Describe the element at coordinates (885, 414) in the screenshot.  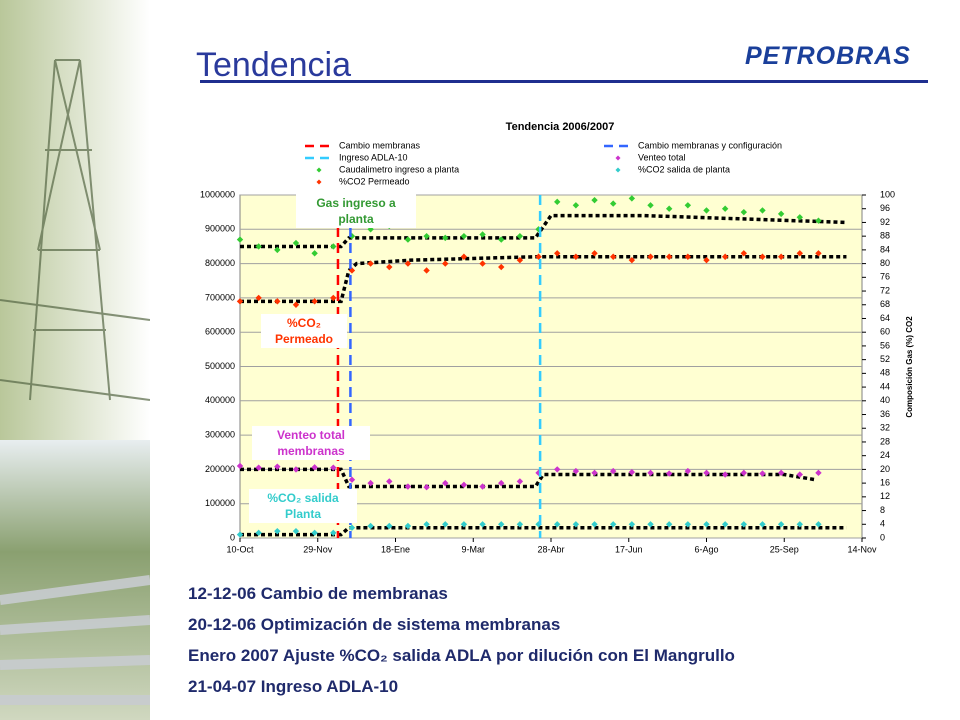
I see `y2-tick-label: 36` at that location.